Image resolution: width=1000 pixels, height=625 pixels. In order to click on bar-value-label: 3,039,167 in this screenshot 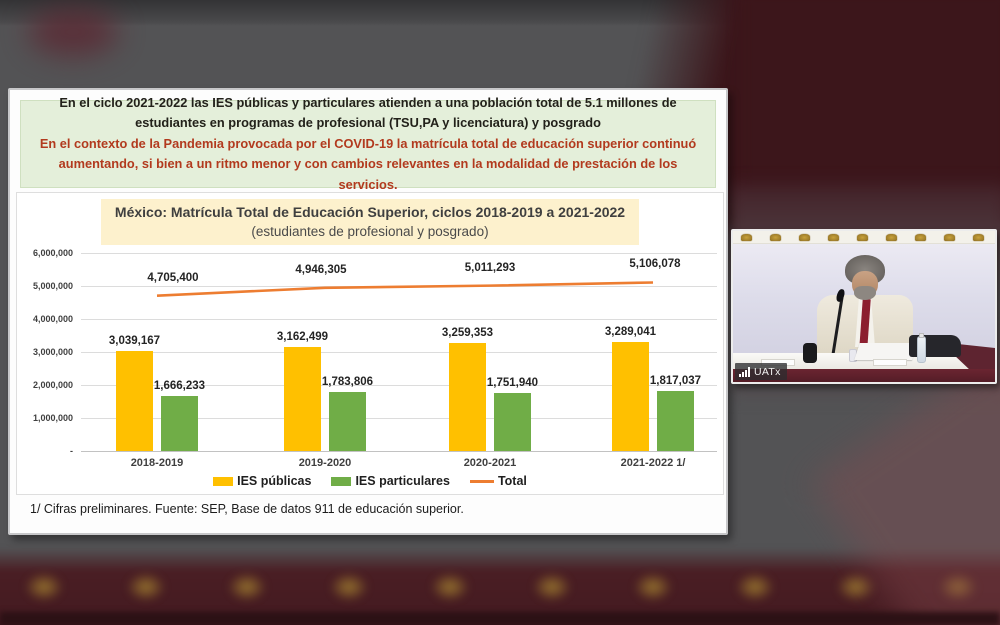, I will do `click(134, 341)`.